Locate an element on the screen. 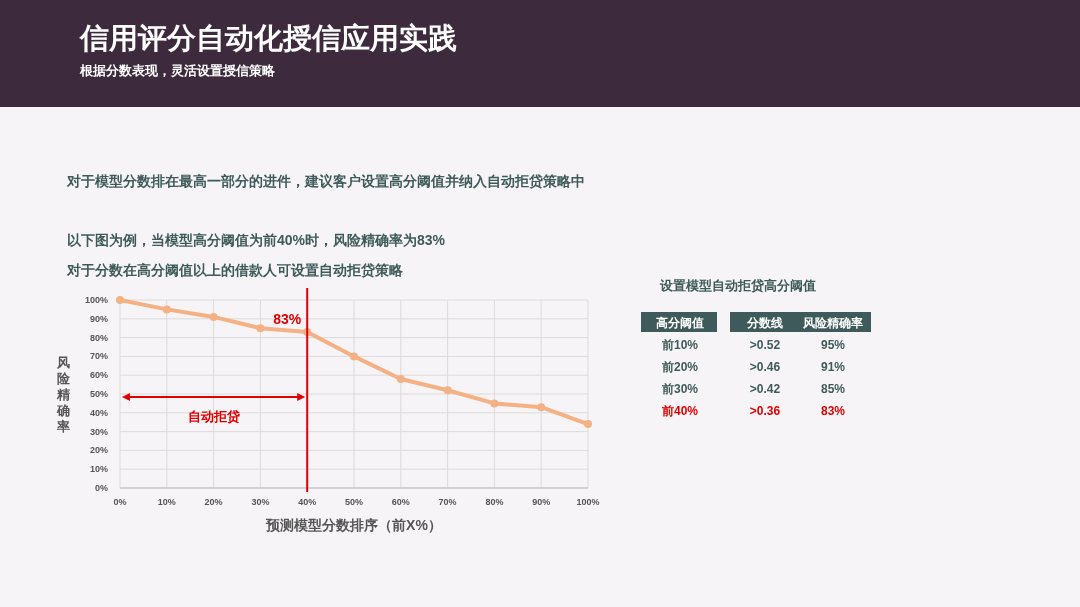  text: 对于分数在高分阈值以上的借款人可设置自动拒贷策略 is located at coordinates (235, 270).